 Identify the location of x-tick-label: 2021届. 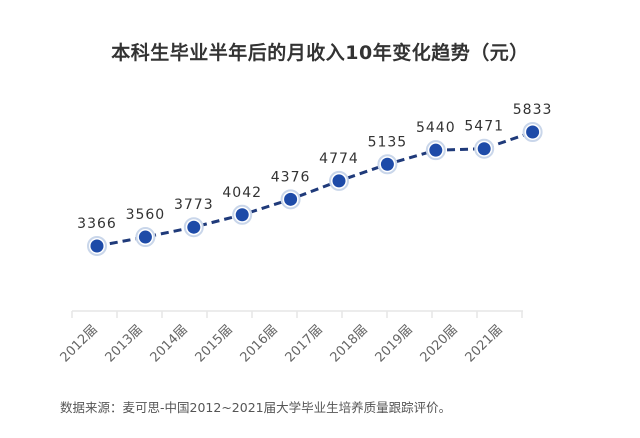
(484, 343).